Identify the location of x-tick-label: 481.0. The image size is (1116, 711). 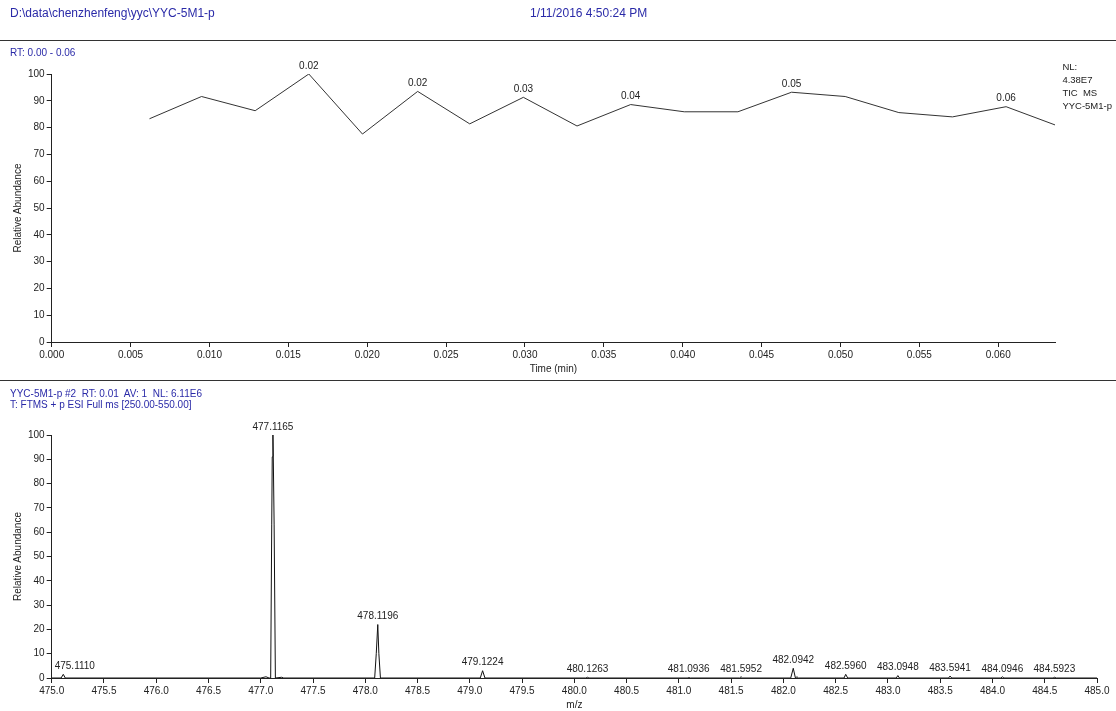
(679, 690).